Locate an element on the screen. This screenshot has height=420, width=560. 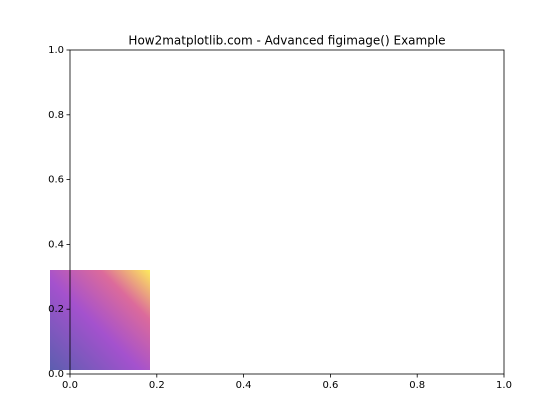
x-tick-label: 0.4 is located at coordinates (244, 385).